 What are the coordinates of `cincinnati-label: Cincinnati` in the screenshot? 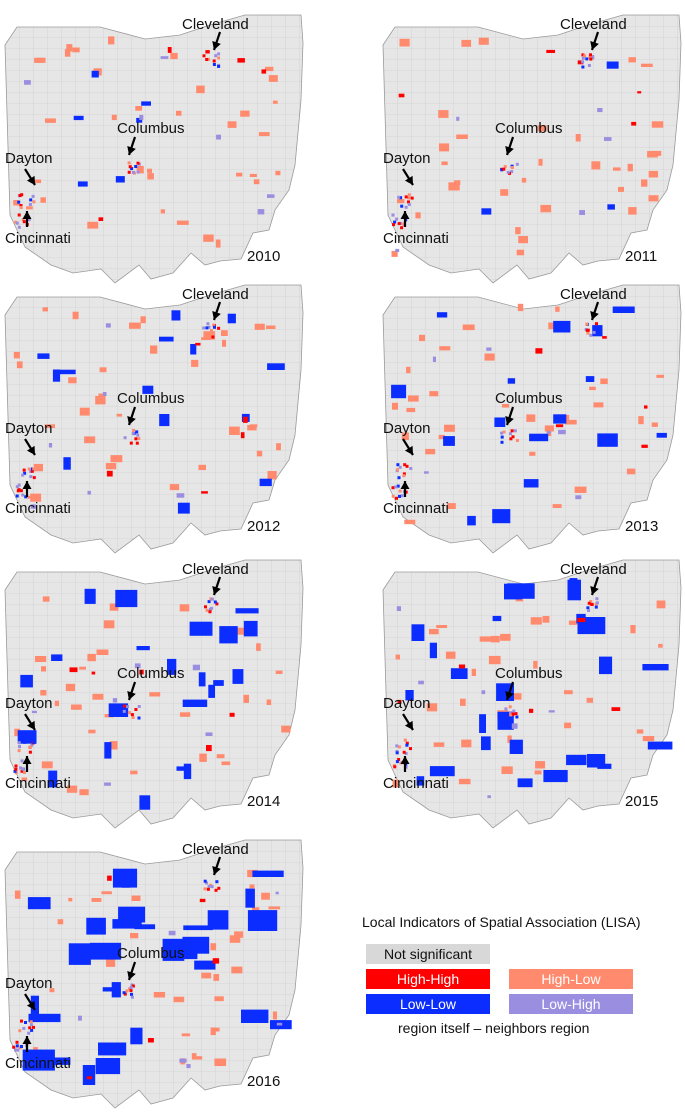 It's located at (416, 238).